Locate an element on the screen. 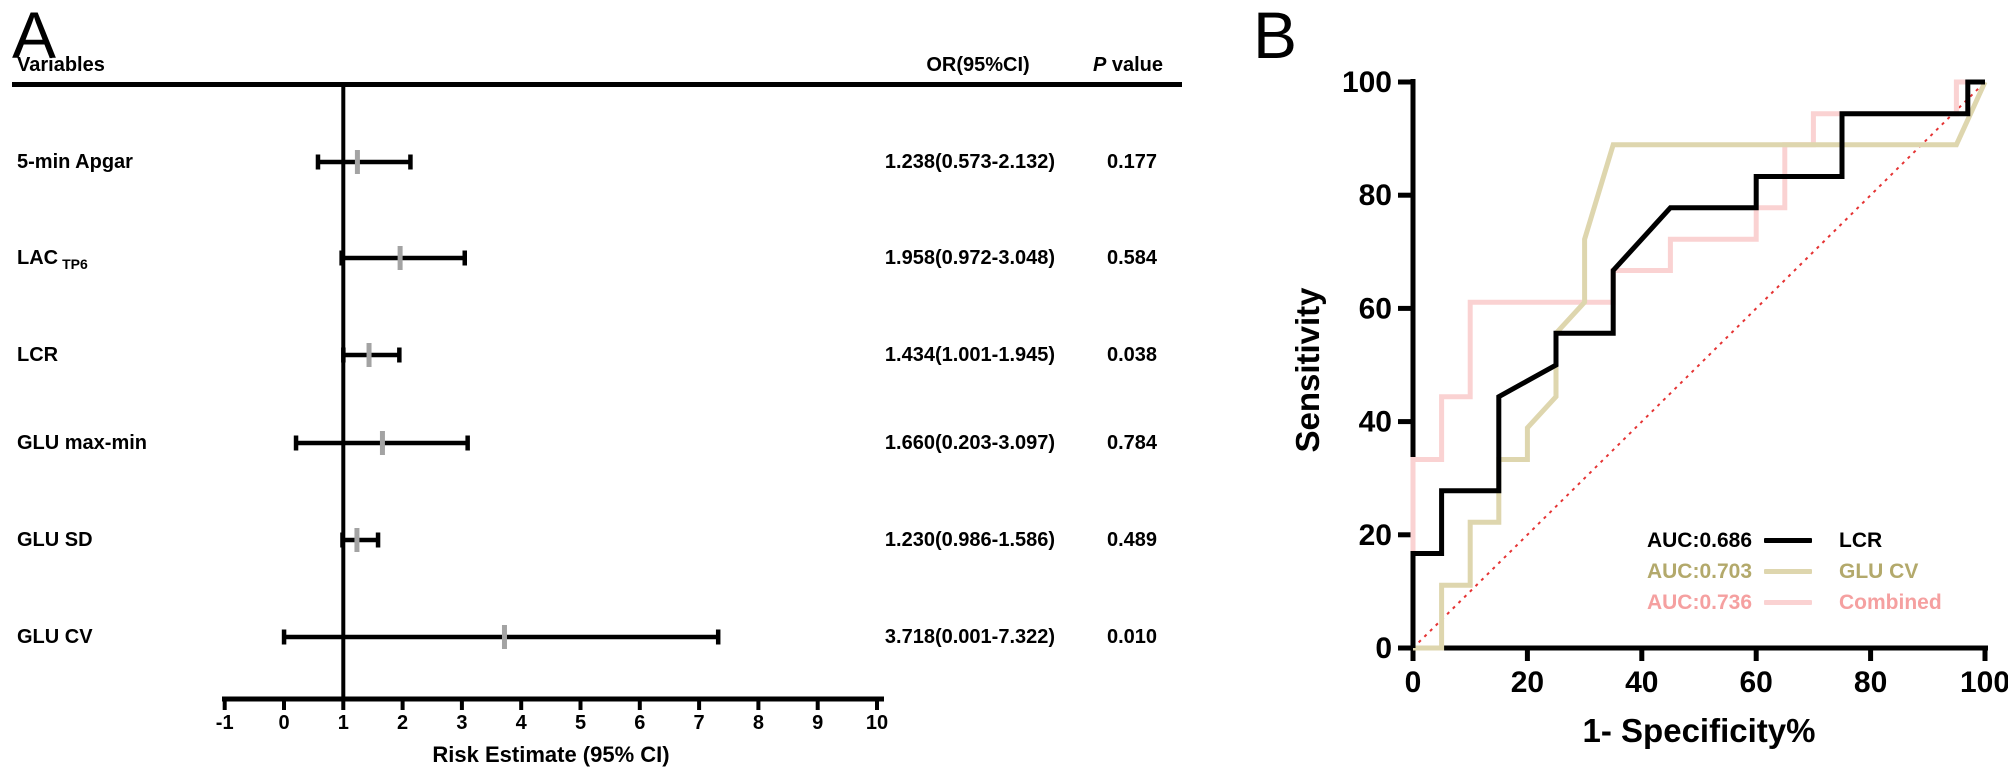 The width and height of the screenshot is (2008, 770). forest-p-value: 0.784 is located at coordinates (1132, 443).